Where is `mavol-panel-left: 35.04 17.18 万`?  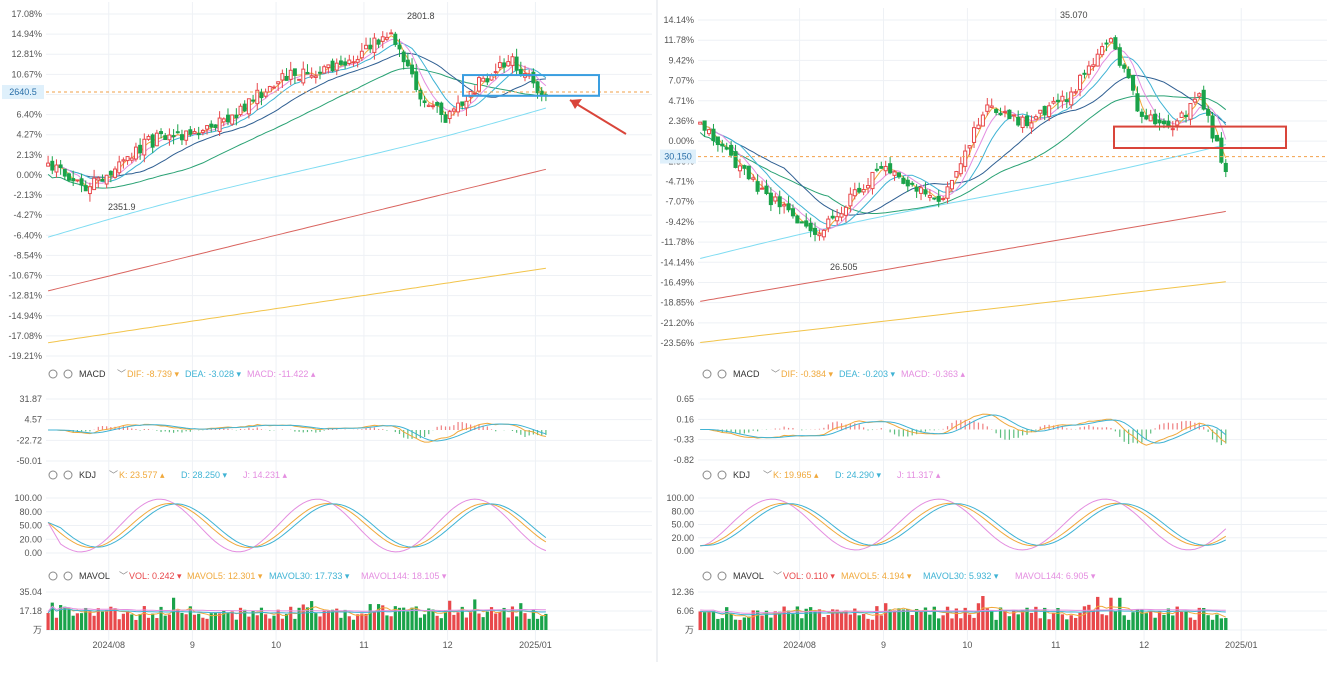
mavol-panel-left: 35.04 17.18 万 is located at coordinates (335, 611).